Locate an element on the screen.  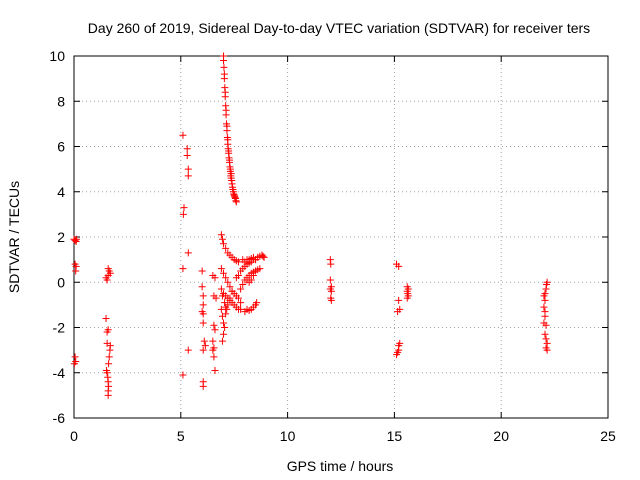
y-tick-label: -4 is located at coordinates (59, 373).